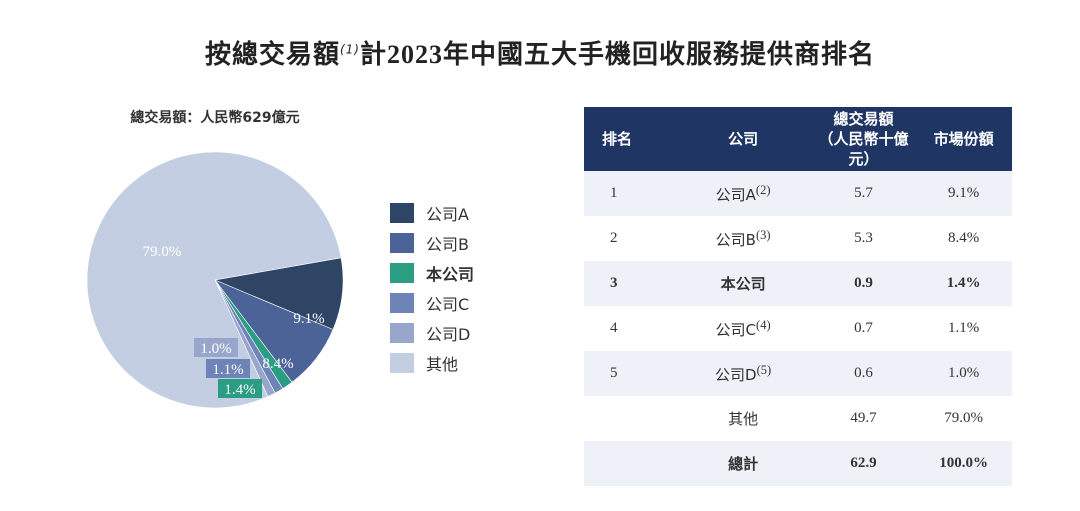 The height and width of the screenshot is (511, 1080). I want to click on cell-amount: 0.7, so click(863, 328).